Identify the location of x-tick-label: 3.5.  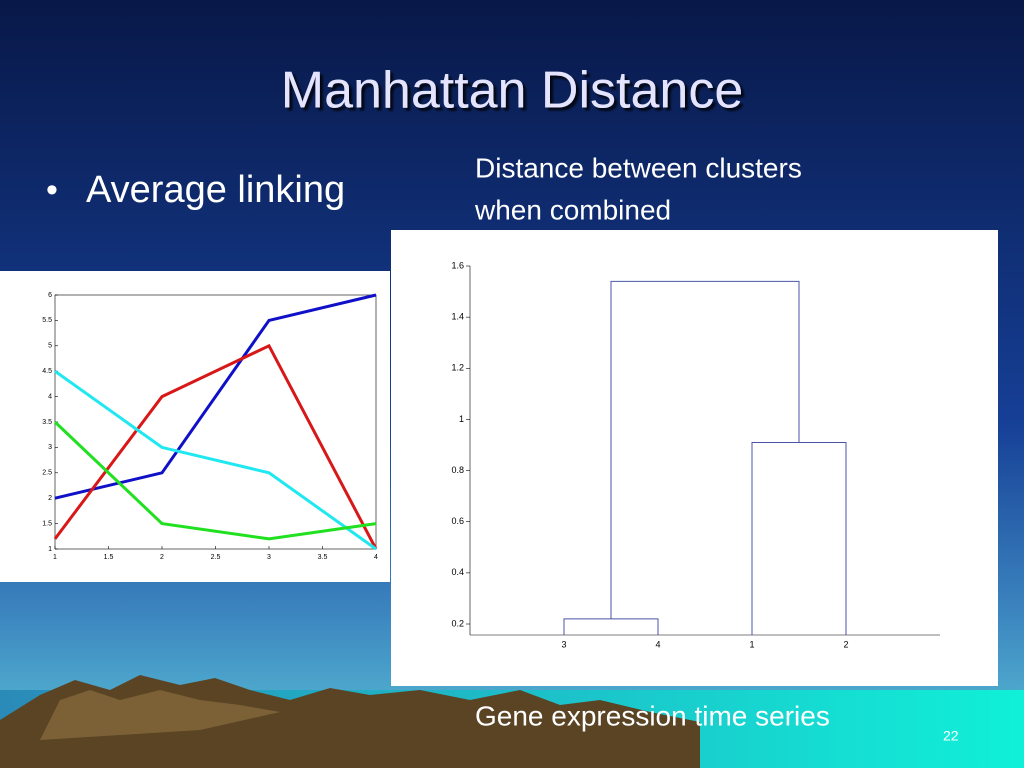
(323, 557).